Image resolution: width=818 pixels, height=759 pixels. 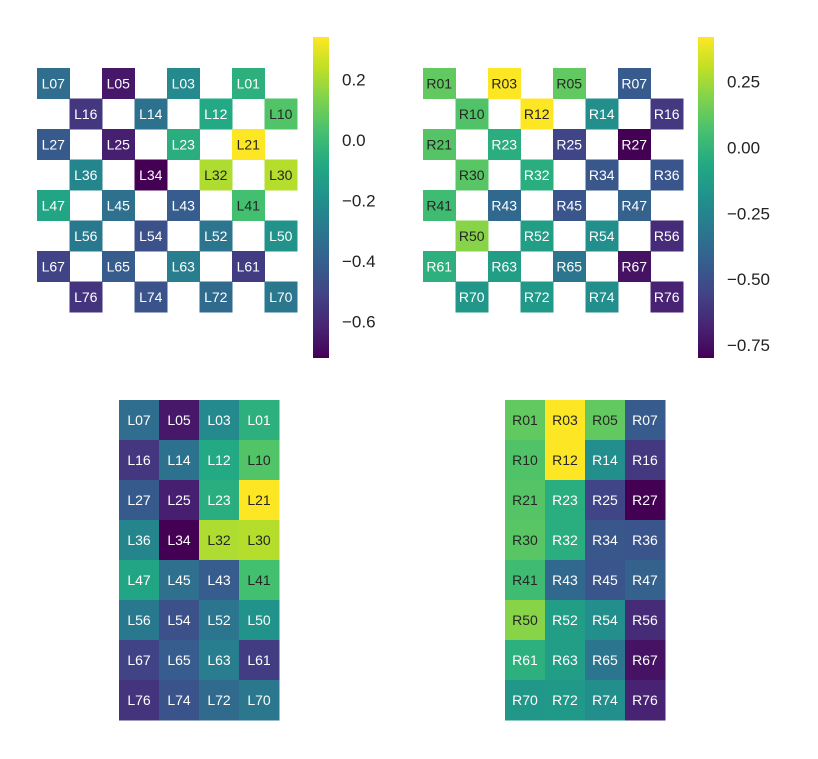 What do you see at coordinates (645, 420) in the screenshot?
I see `cell-label: R07` at bounding box center [645, 420].